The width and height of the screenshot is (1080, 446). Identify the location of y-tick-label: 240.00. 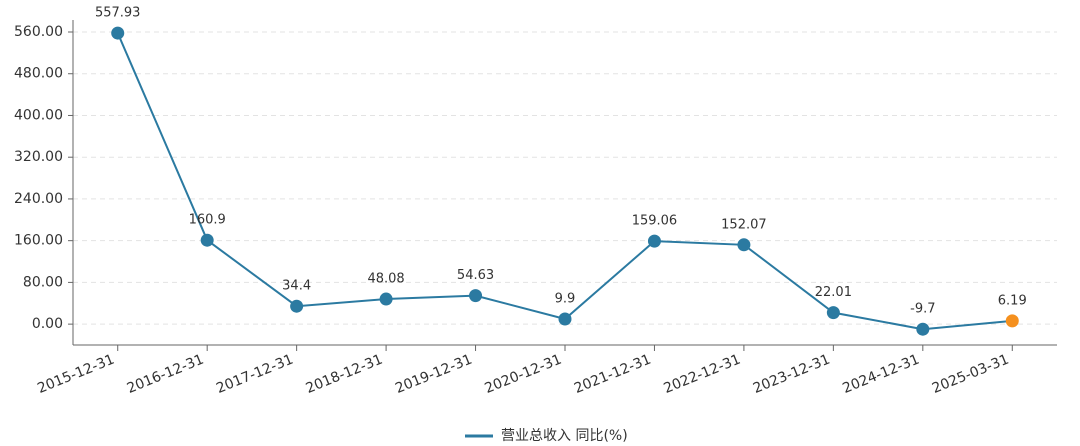
(38, 199).